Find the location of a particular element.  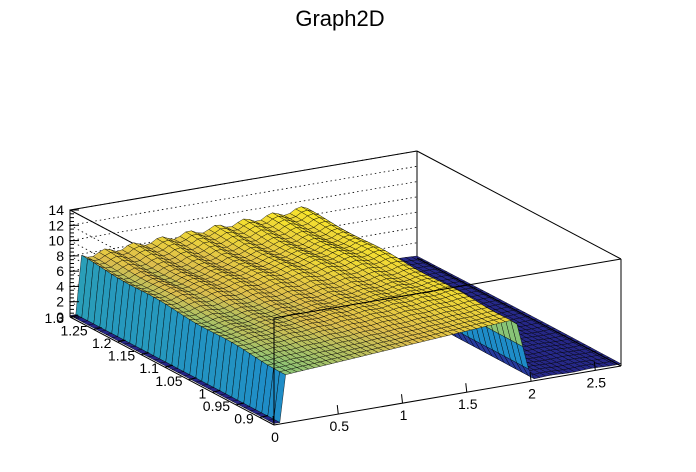

z-tick-label: 6 is located at coordinates (60, 271).